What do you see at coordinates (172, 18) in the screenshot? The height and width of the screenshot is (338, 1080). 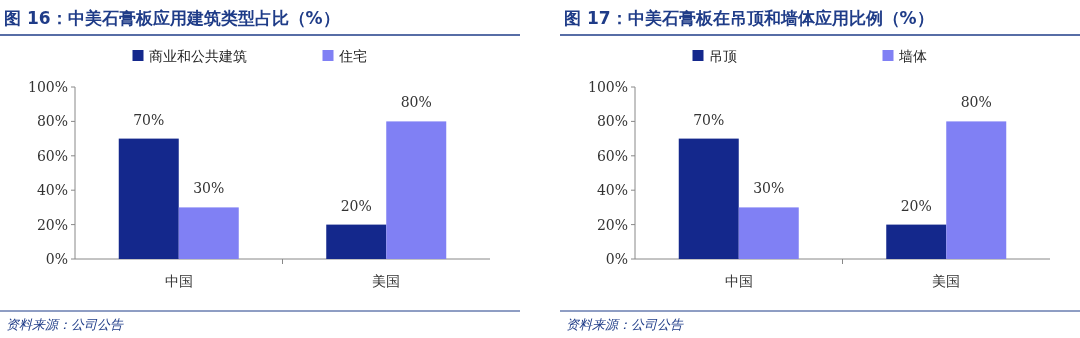 I see `chart-title: 图 16：中美石膏板应用建筑类型占比（%）` at bounding box center [172, 18].